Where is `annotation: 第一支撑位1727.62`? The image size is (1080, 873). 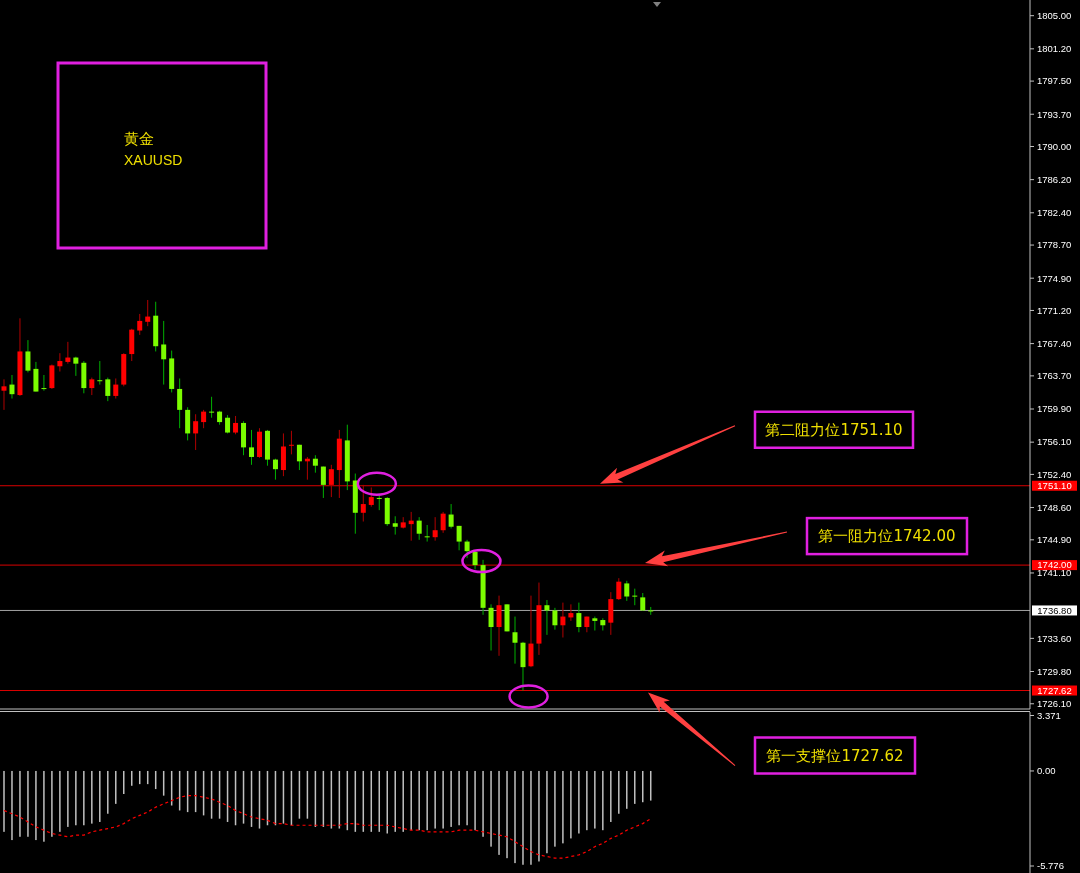
annotation: 第一支撑位1727.62 is located at coordinates (835, 755).